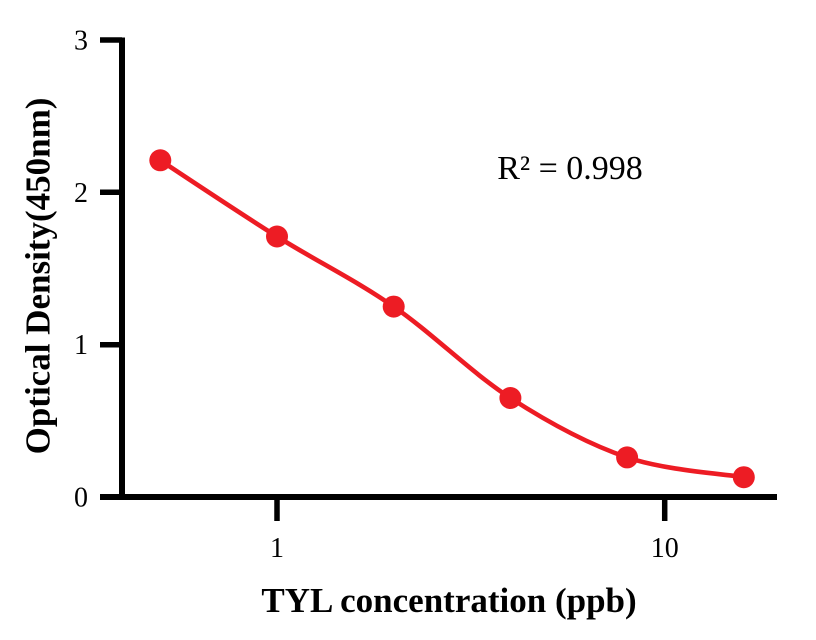  Describe the element at coordinates (81, 193) in the screenshot. I see `y-tick-label-2: 2` at that location.